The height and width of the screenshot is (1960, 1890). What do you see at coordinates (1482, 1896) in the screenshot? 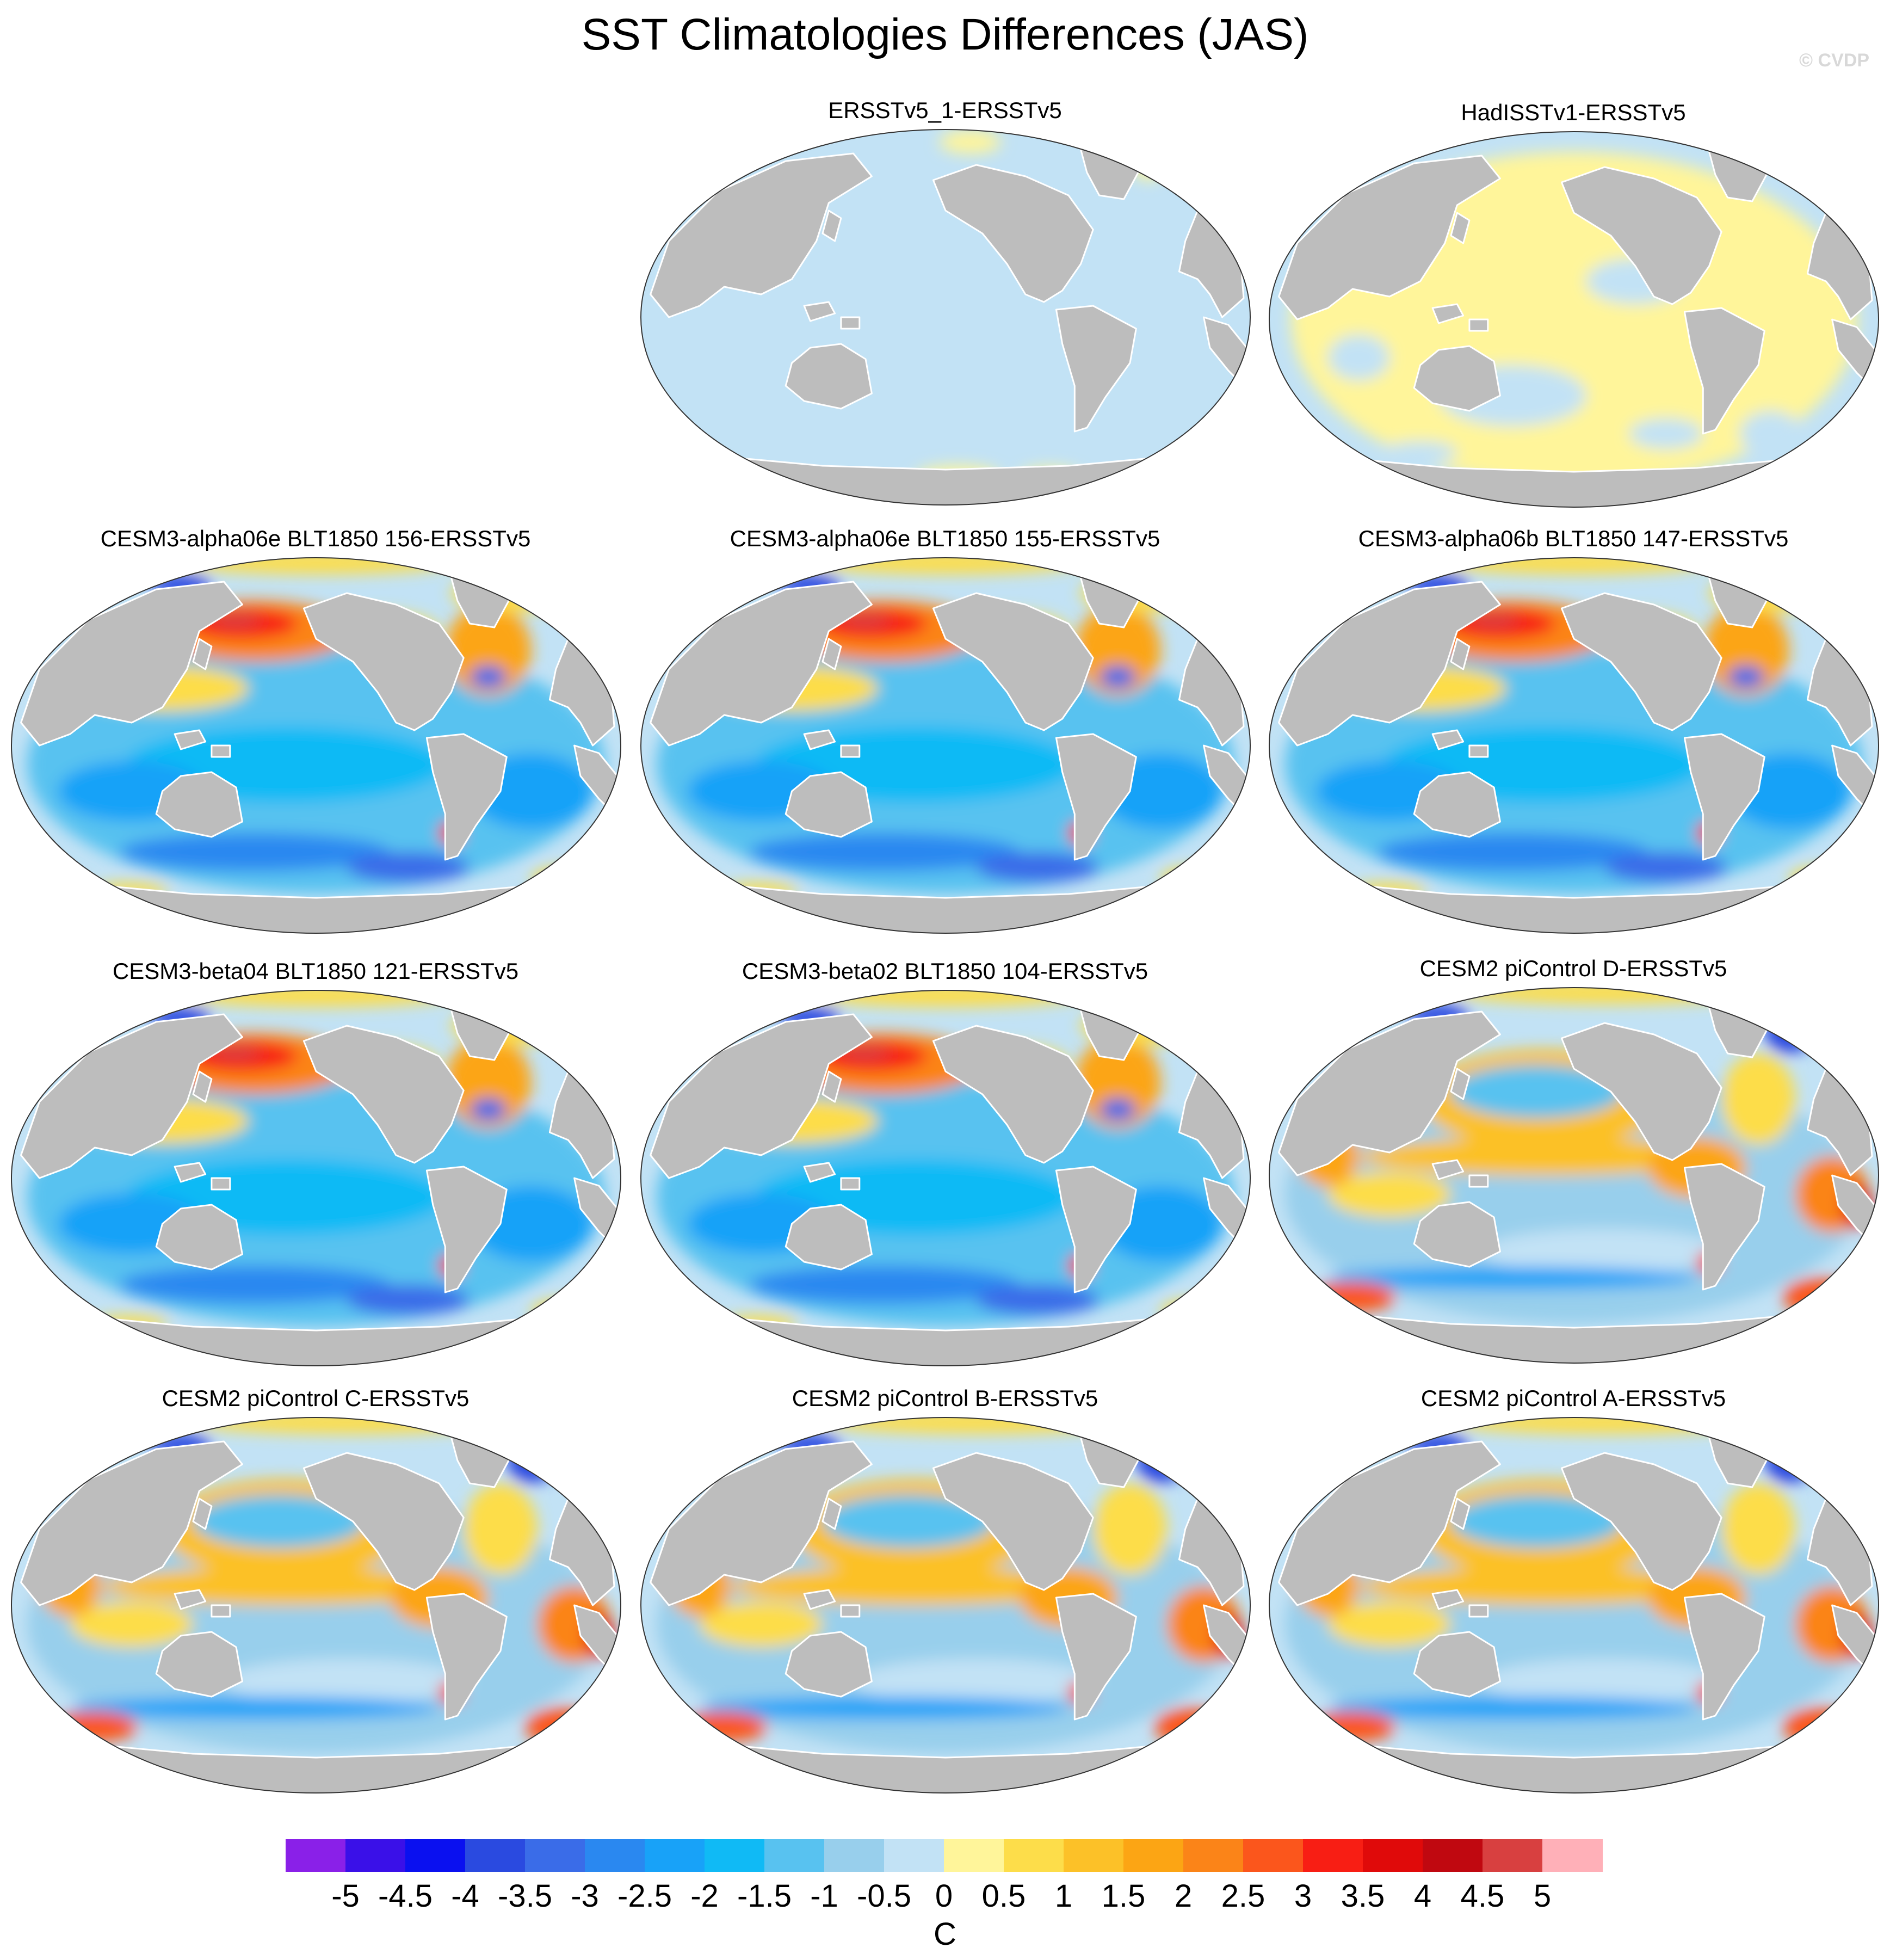
I see `colorbar-tick-label: 4.5` at bounding box center [1482, 1896].